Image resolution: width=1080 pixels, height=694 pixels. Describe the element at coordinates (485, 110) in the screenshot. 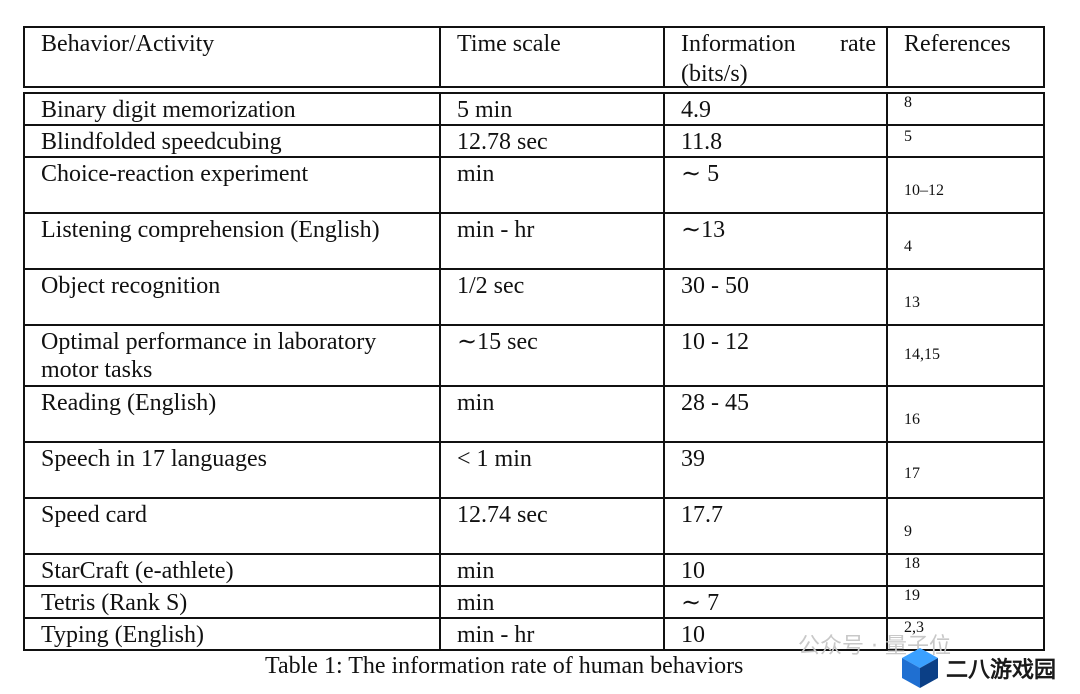

I see `cell-time-scale: 5 min` at that location.